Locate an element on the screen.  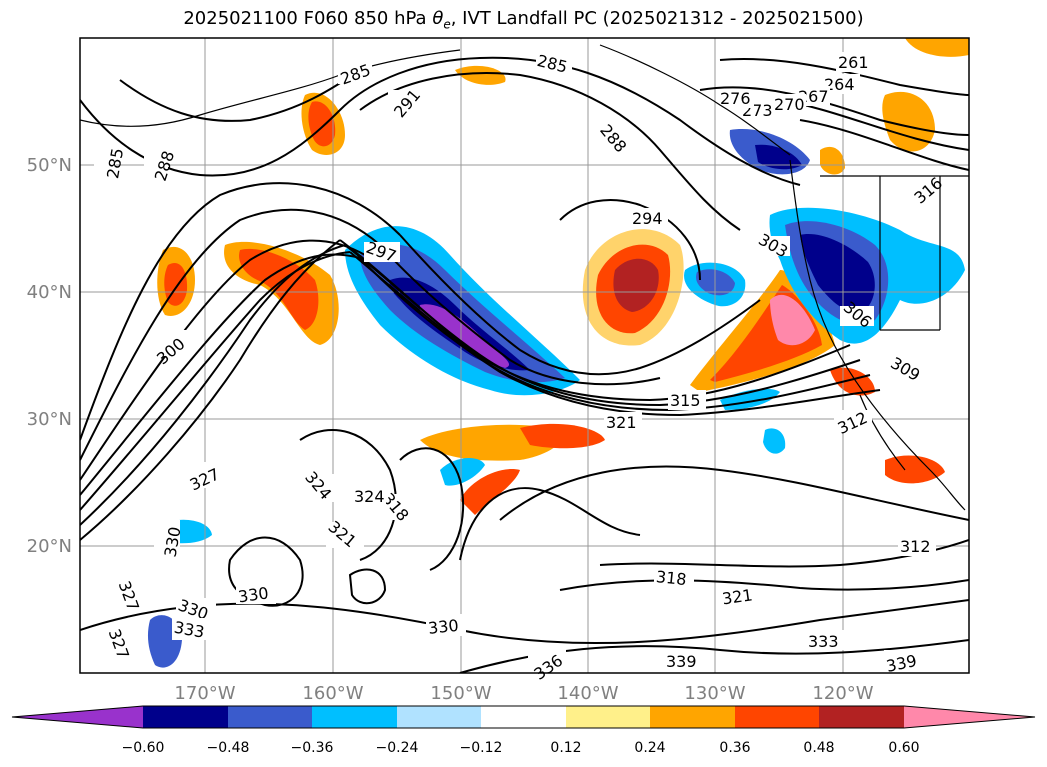
lon-label: 120°W is located at coordinates (842, 693).